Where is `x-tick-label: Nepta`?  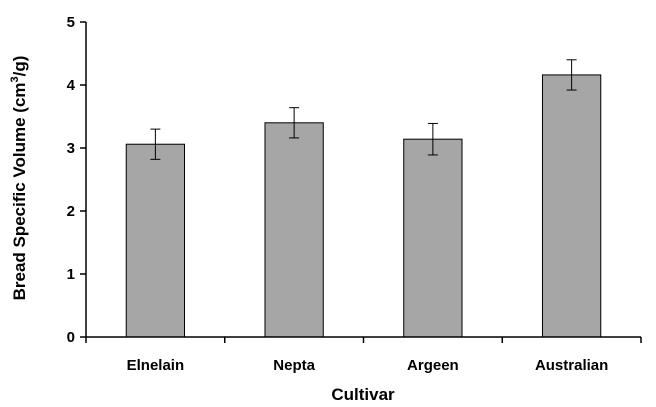
x-tick-label: Nepta is located at coordinates (294, 365).